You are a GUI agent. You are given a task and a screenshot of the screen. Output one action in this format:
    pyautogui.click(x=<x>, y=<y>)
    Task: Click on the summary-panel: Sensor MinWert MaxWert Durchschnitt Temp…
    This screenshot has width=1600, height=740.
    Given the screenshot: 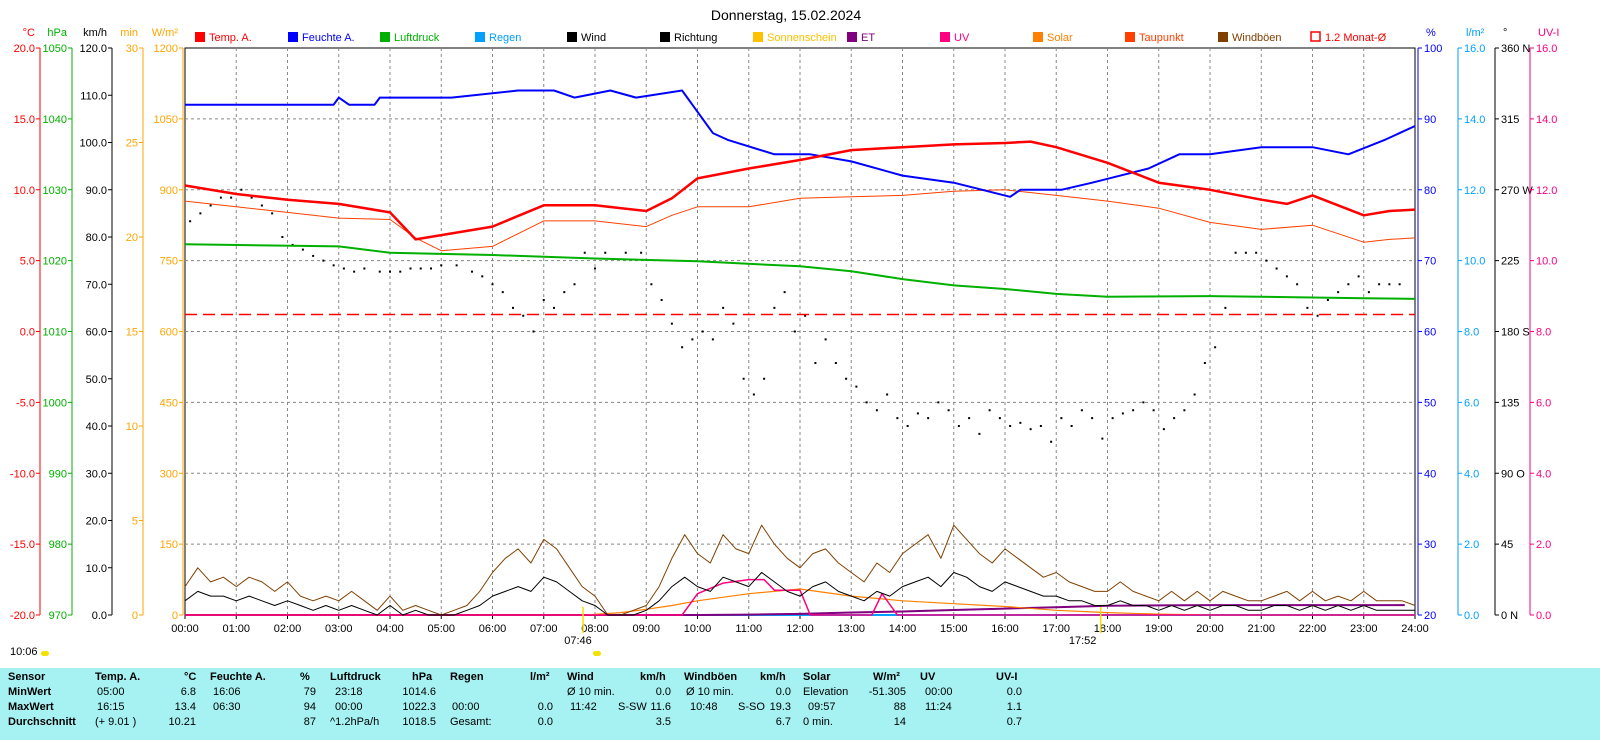 What is the action you would take?
    pyautogui.click(x=800, y=704)
    